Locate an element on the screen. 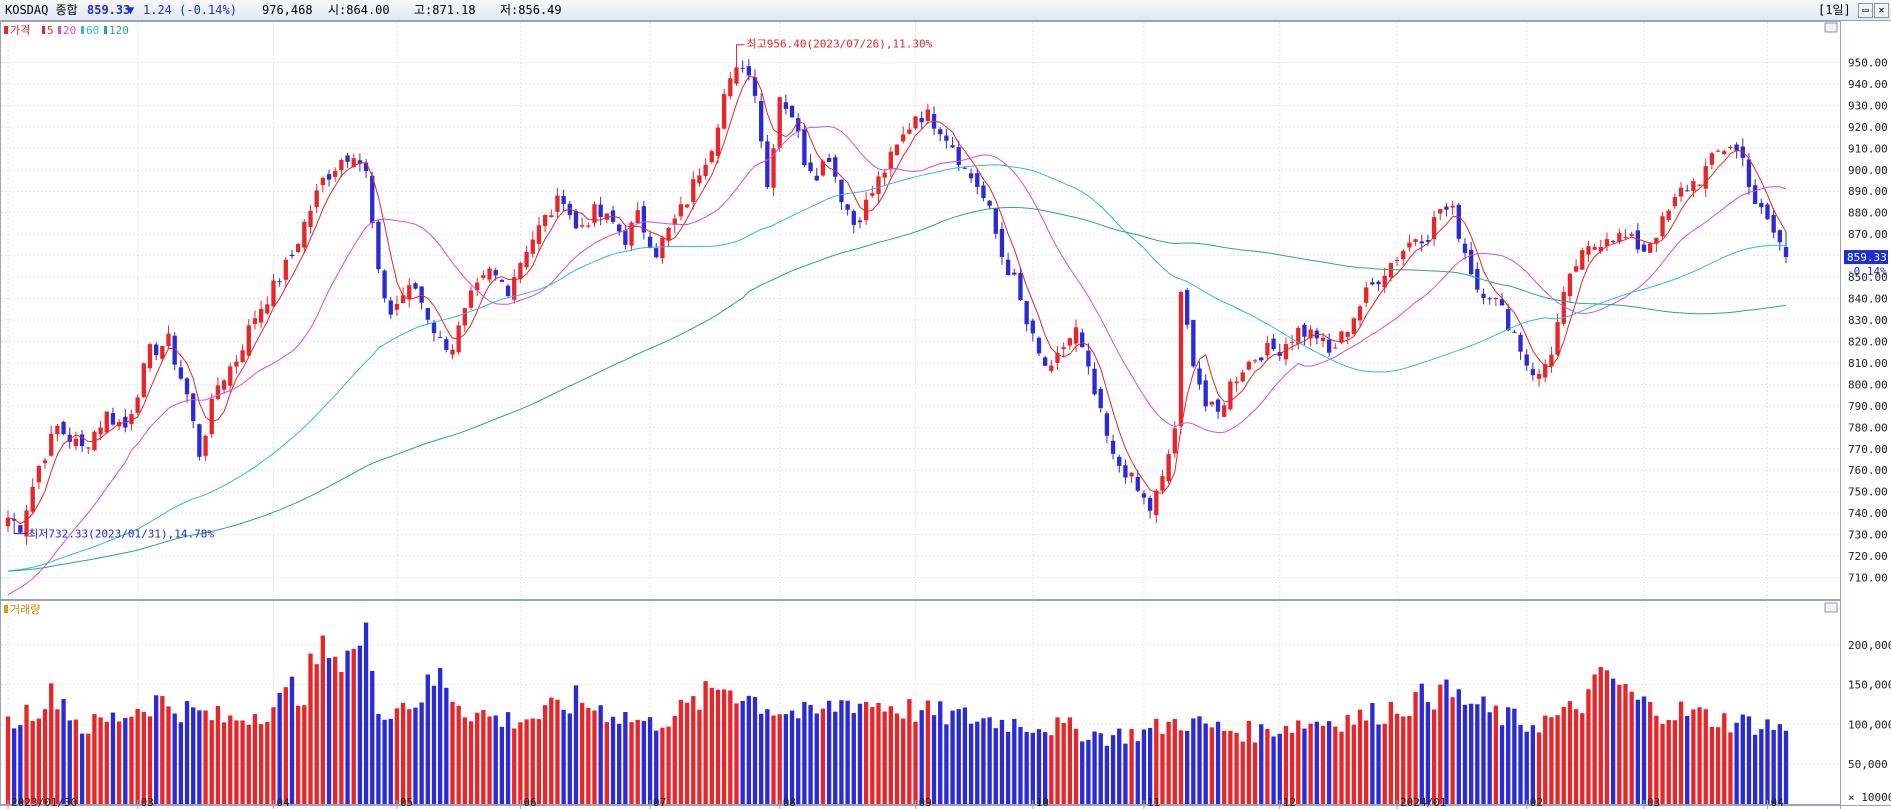 Image resolution: width=1891 pixels, height=809 pixels. restore-button: ▭ is located at coordinates (1865, 10).